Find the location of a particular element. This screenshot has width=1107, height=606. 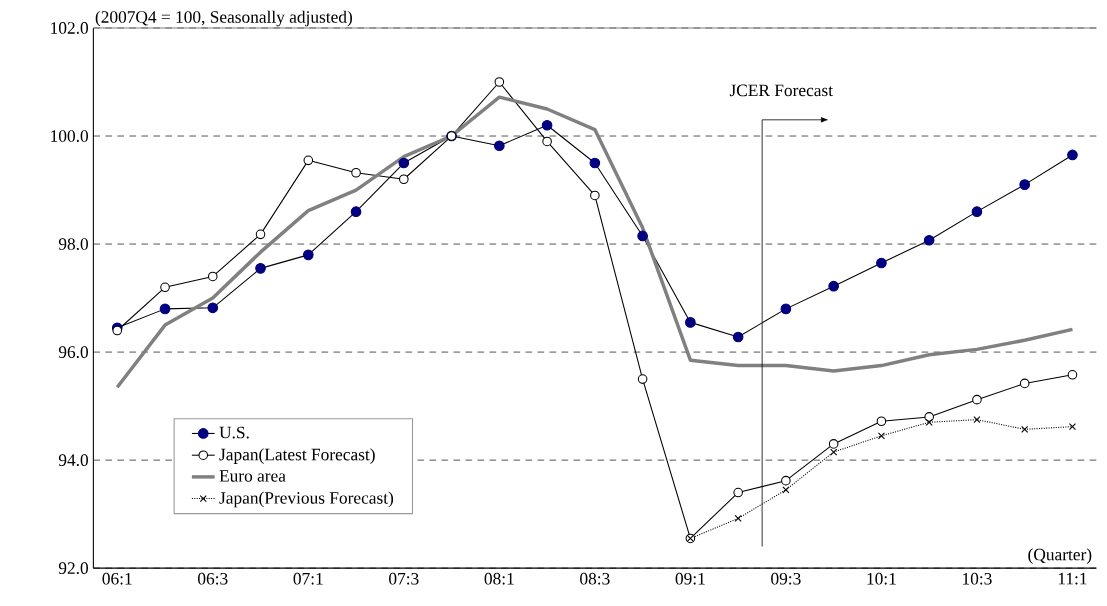

x-tick-label: 08:3 is located at coordinates (595, 579).